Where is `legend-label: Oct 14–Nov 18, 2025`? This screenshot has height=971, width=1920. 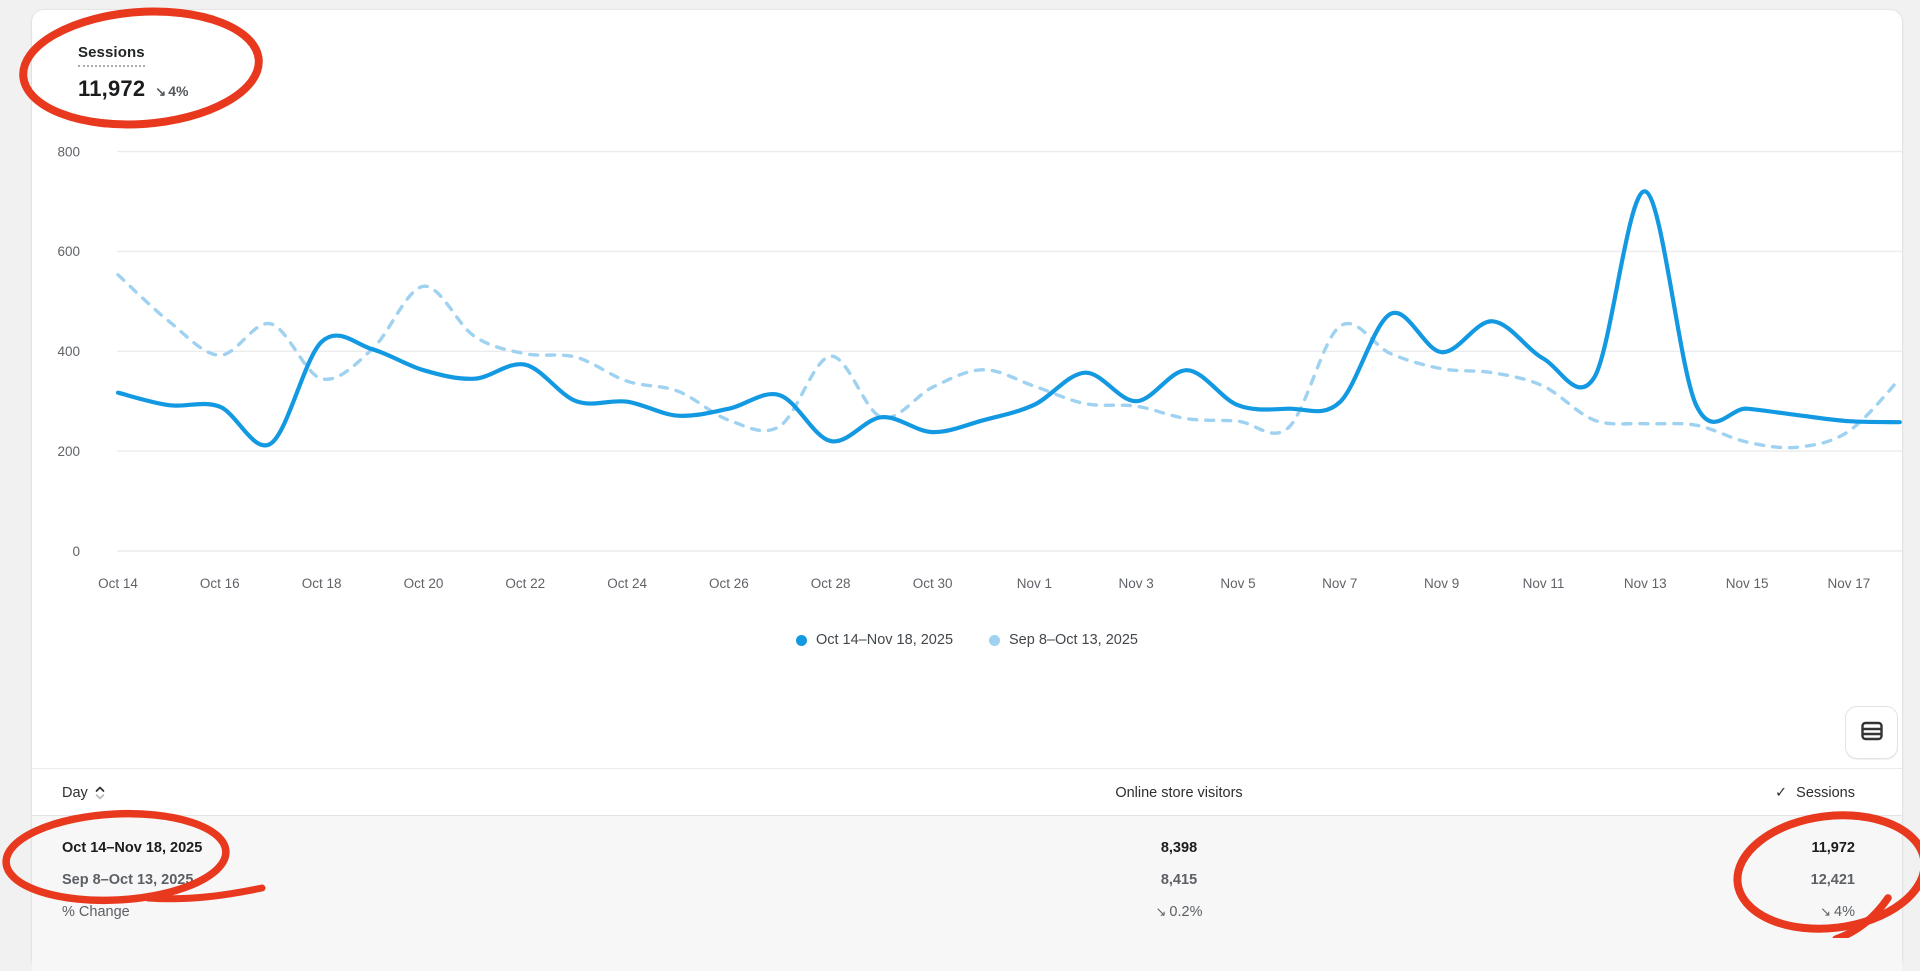 legend-label: Oct 14–Nov 18, 2025 is located at coordinates (884, 640).